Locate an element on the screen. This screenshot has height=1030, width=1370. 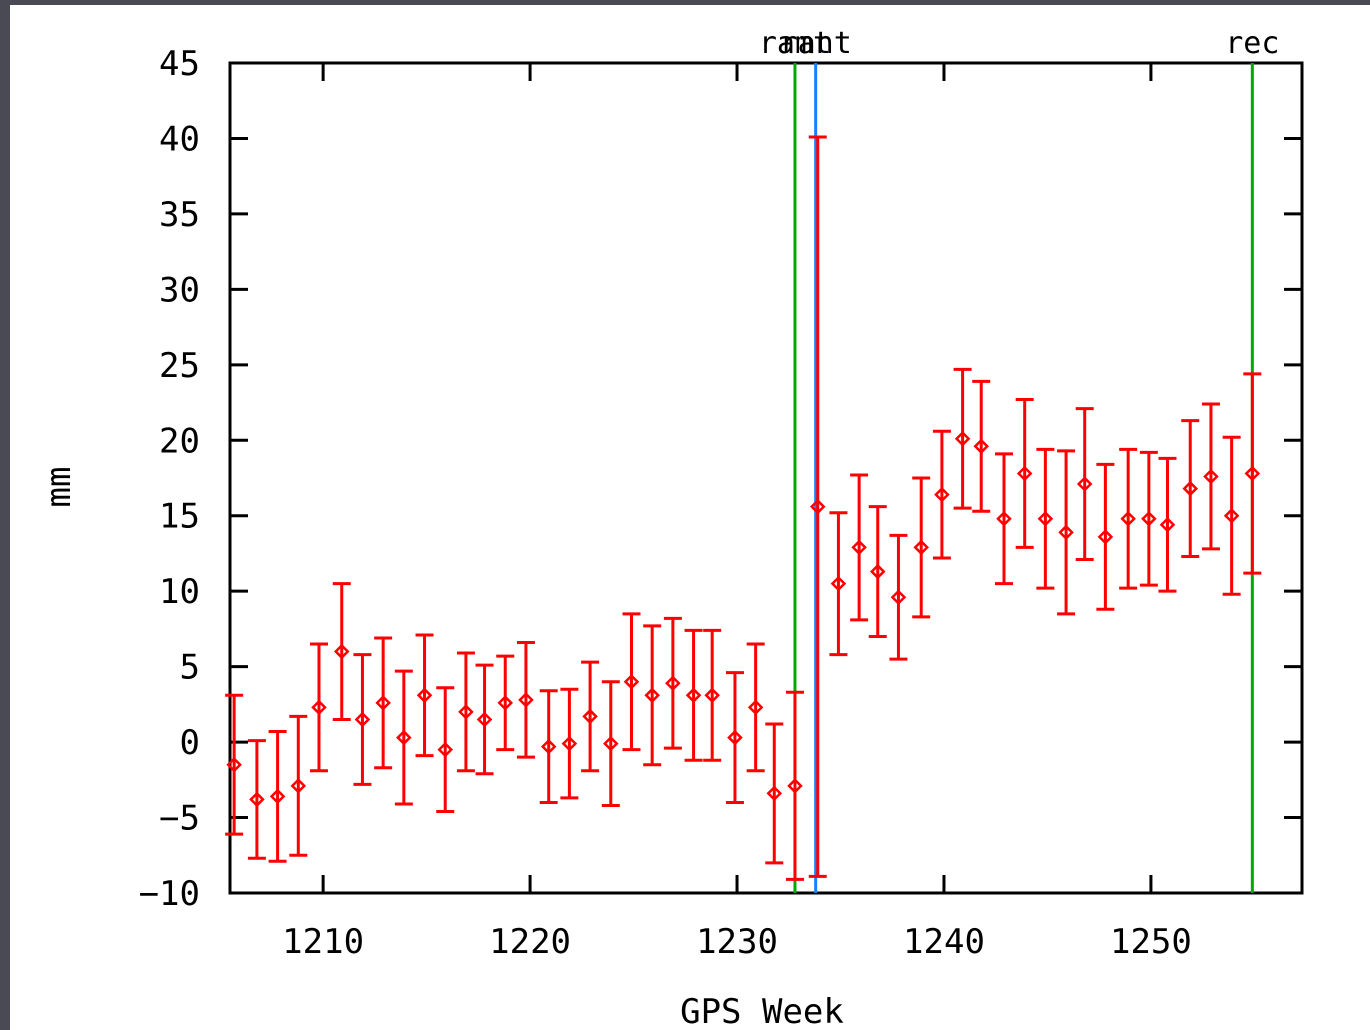
y-tick-label: 45 is located at coordinates (179, 64).